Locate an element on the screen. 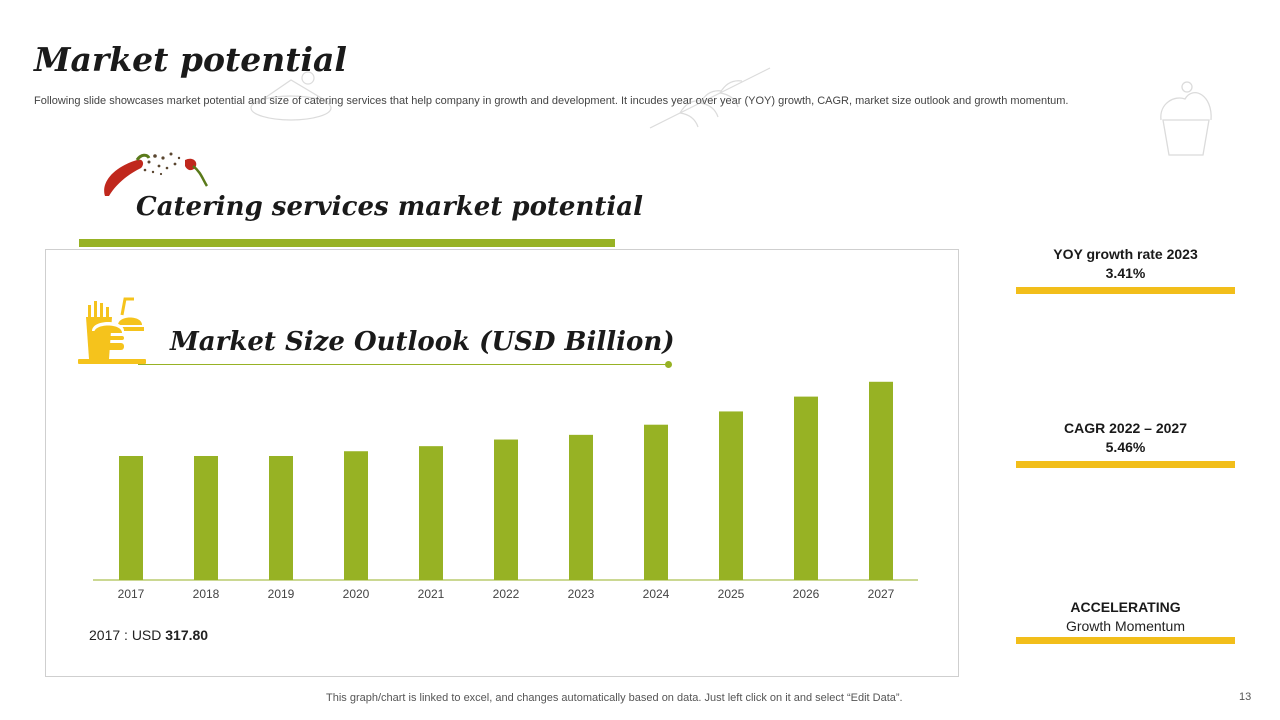 The width and height of the screenshot is (1280, 720). chart-title: Market Size Outlook (USD Billion) is located at coordinates (422, 342).